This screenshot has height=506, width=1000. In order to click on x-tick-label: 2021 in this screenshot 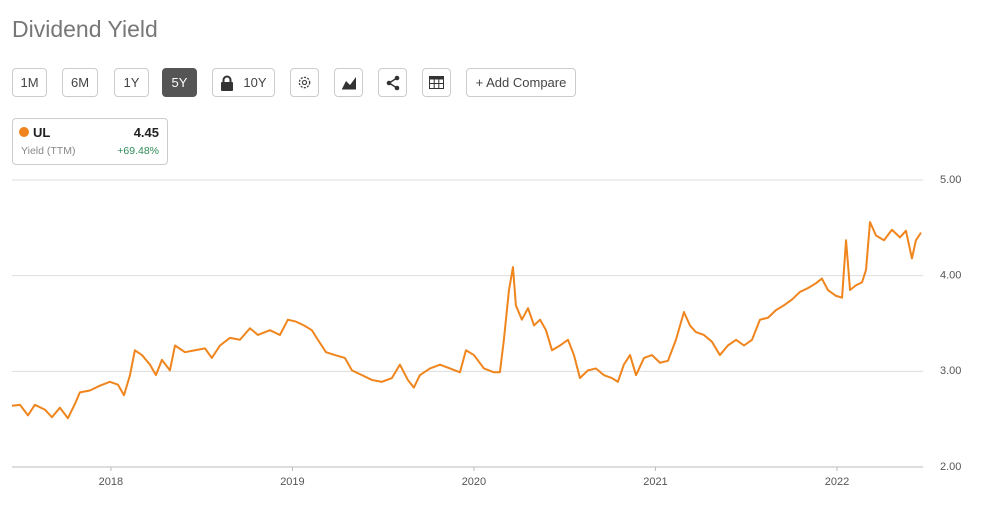, I will do `click(655, 482)`.